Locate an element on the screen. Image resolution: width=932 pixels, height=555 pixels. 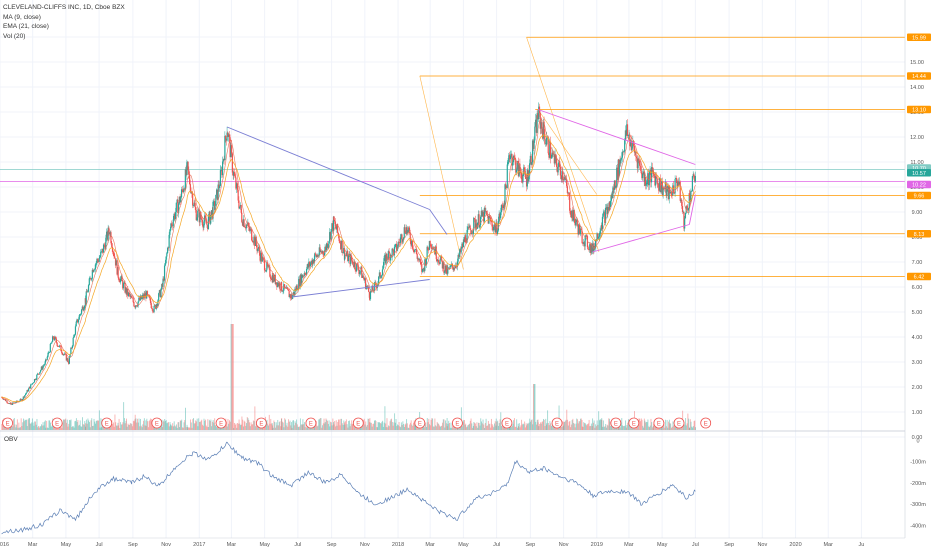
volume-legend: Vol (20) is located at coordinates (14, 36).